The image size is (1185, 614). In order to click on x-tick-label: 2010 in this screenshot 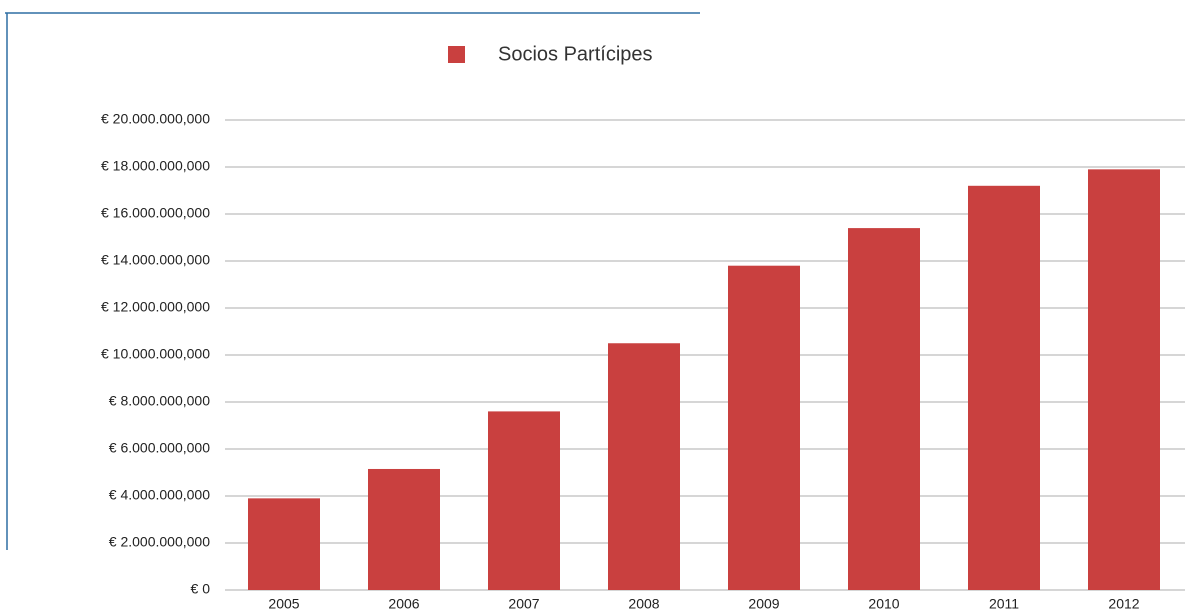, I will do `click(883, 604)`.